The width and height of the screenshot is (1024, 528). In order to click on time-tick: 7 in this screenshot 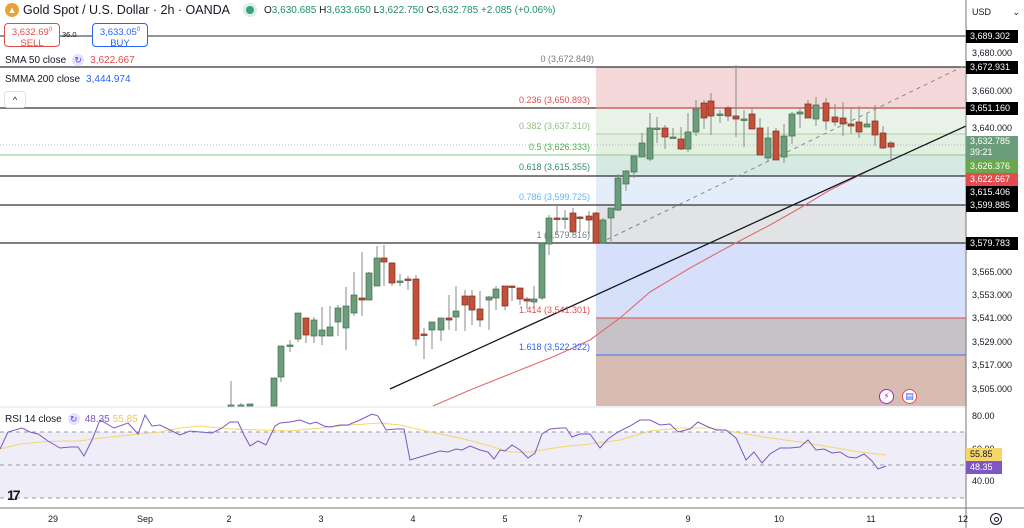, I will do `click(580, 519)`.